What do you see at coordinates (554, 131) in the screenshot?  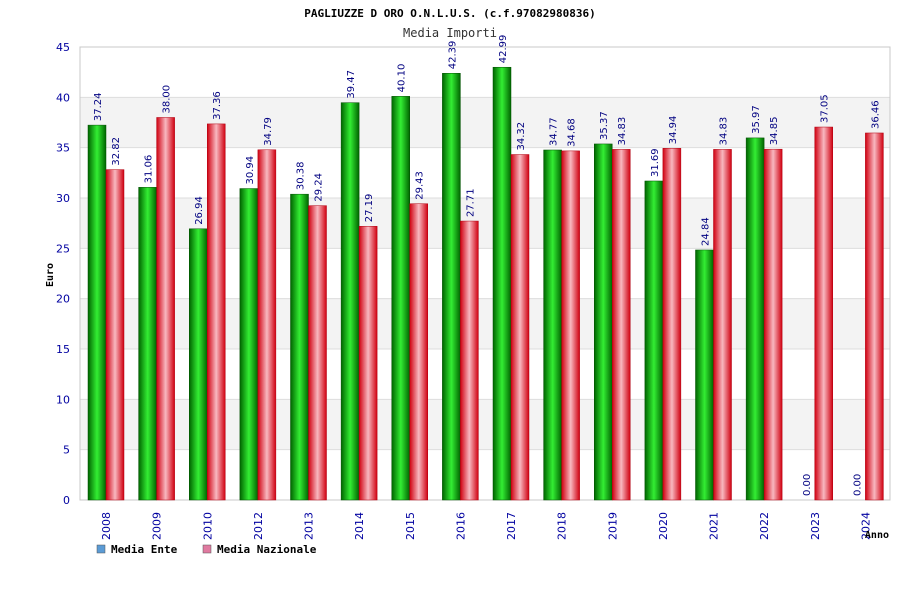 I see `data-label: 34.77` at bounding box center [554, 131].